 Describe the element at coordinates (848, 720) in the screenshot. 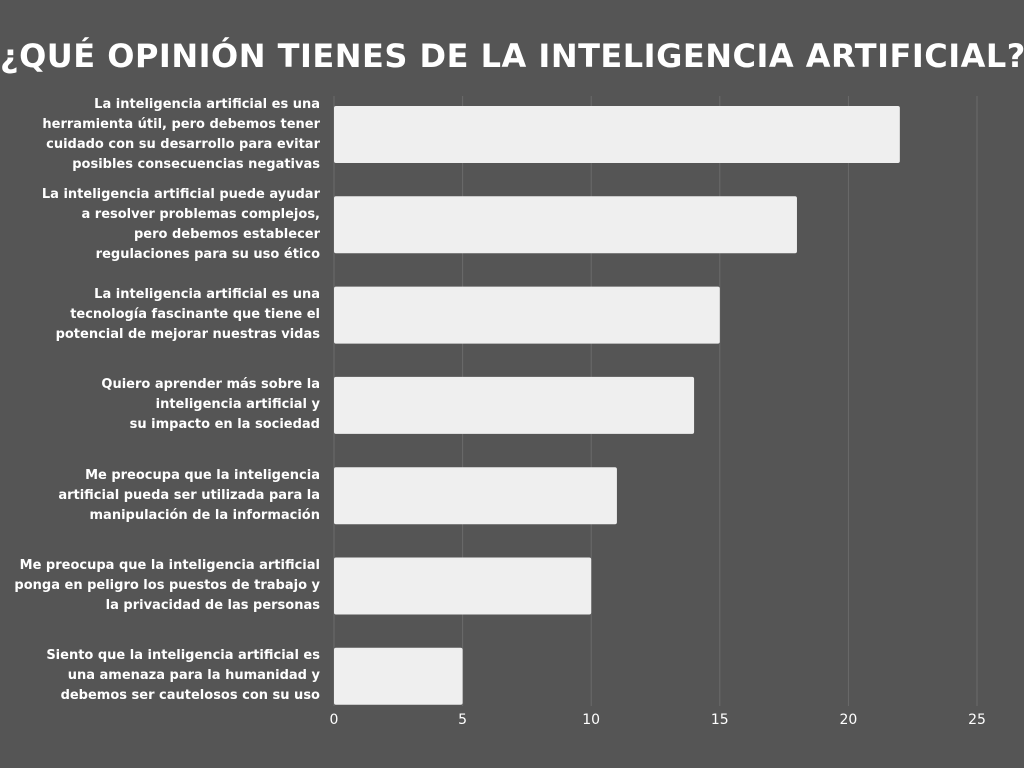

I see `x-tick-label: 20` at that location.